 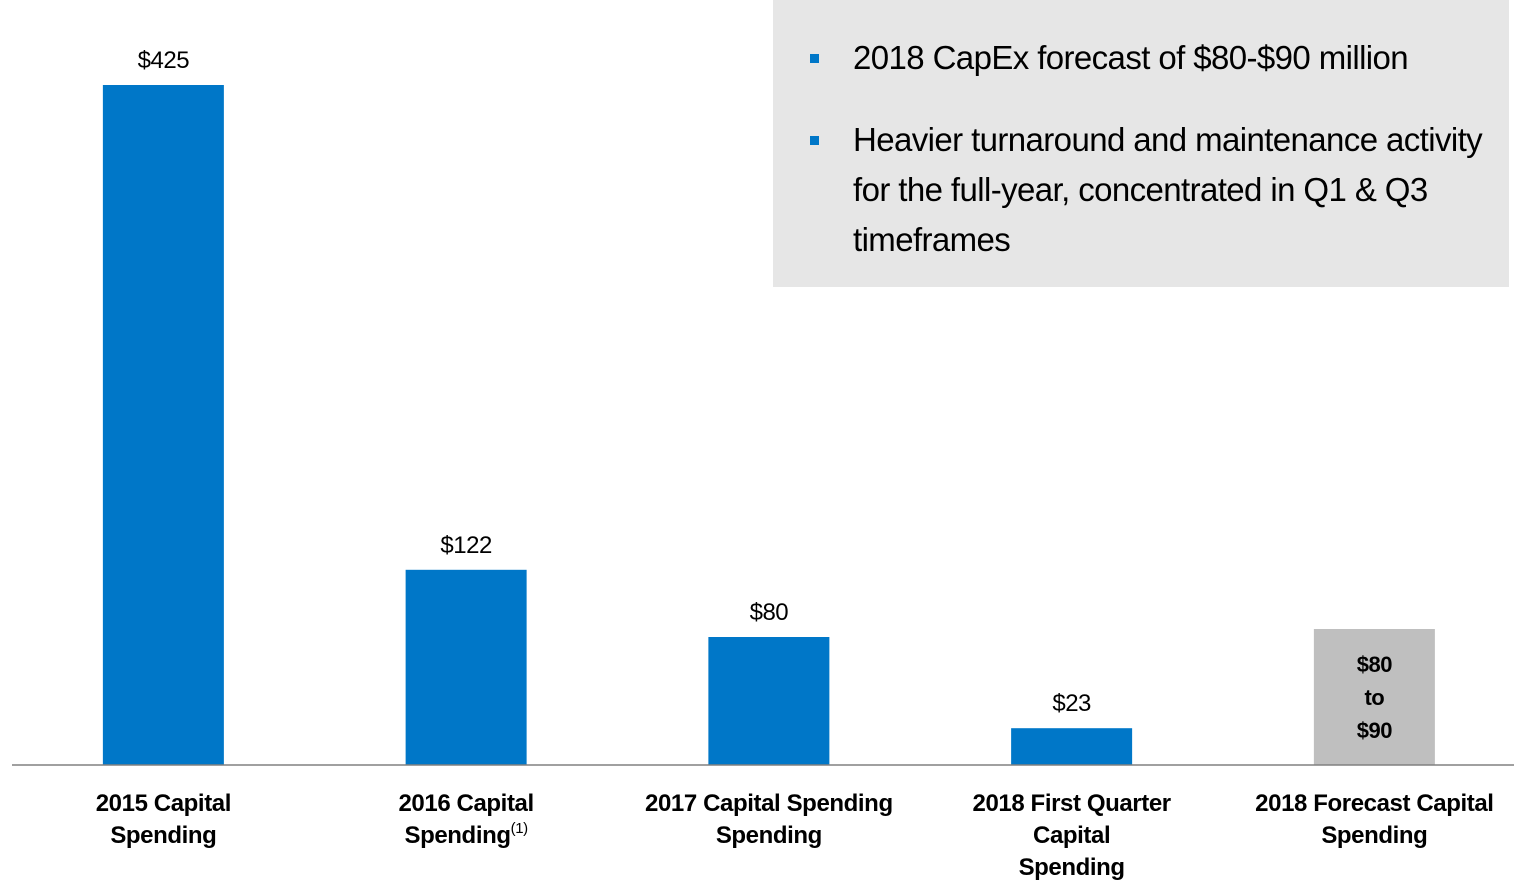 What do you see at coordinates (1131, 57) in the screenshot?
I see `bullet-text: 2018 CapEx forecast of $80-$90 million` at bounding box center [1131, 57].